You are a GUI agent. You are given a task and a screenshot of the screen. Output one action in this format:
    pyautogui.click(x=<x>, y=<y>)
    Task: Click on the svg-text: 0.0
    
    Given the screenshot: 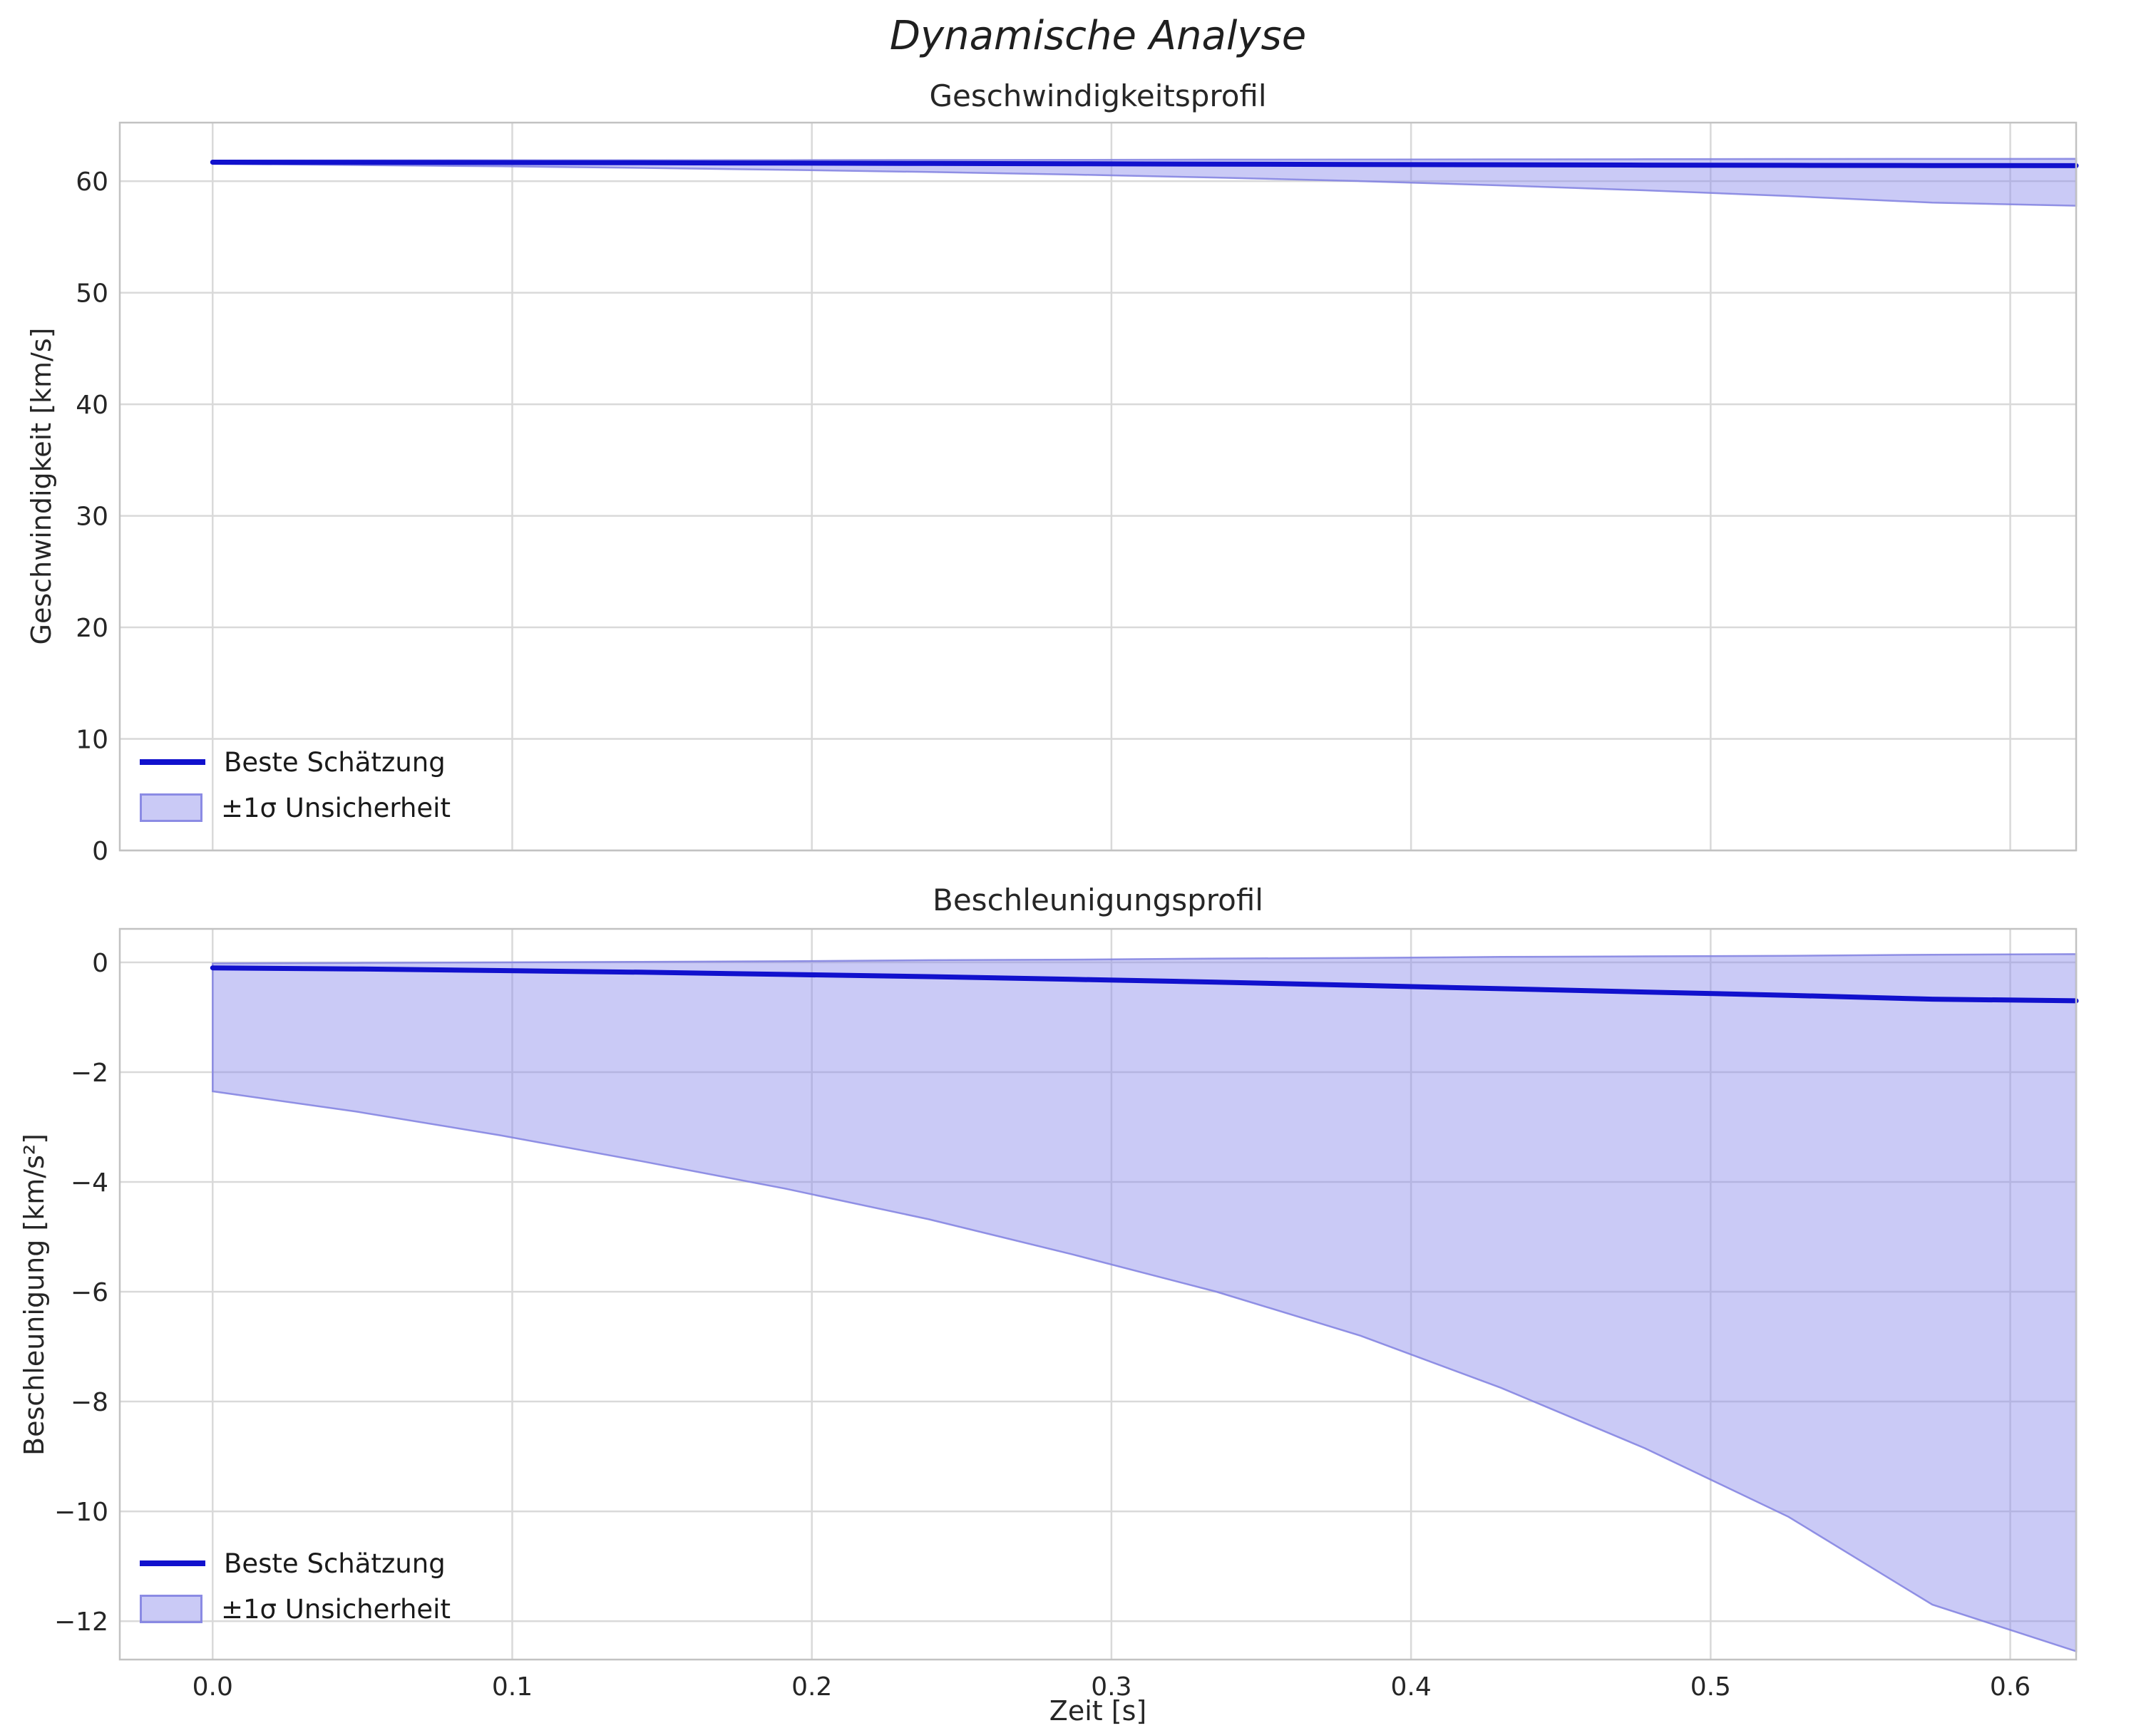 What is the action you would take?
    pyautogui.click(x=212, y=1687)
    